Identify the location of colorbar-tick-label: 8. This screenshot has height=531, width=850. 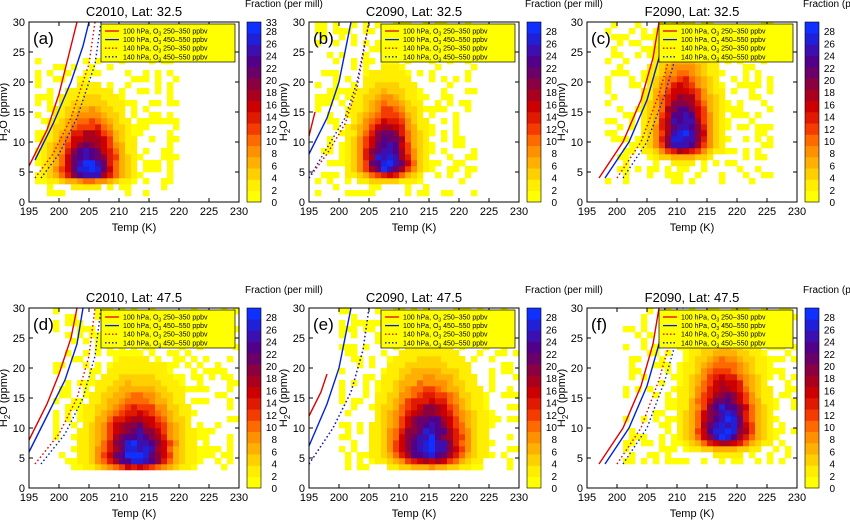
(274, 440).